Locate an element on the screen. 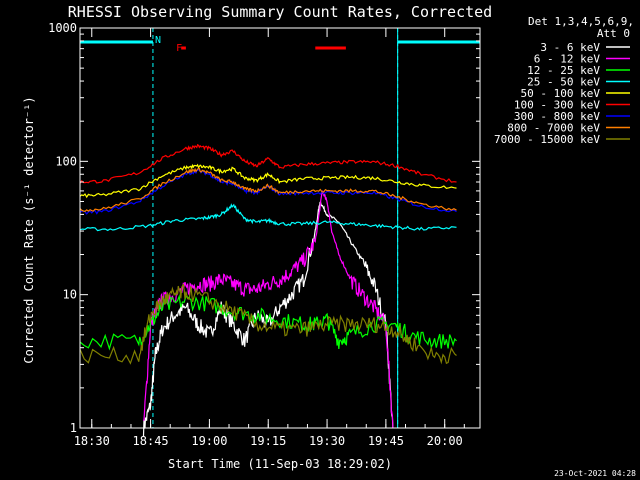  legend-entry-label: 3 - 6 keV is located at coordinates (570, 47).